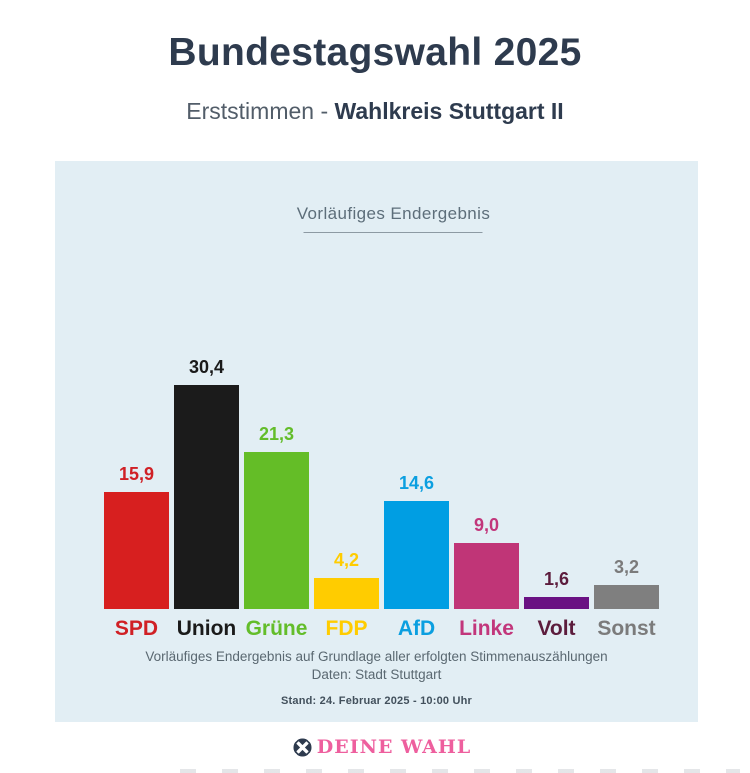  Describe the element at coordinates (257, 111) in the screenshot. I see `subtitle-prefix: Erststimmen -` at that location.